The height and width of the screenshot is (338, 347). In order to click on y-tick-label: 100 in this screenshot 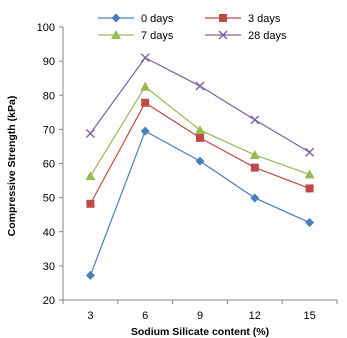, I will do `click(46, 28)`.